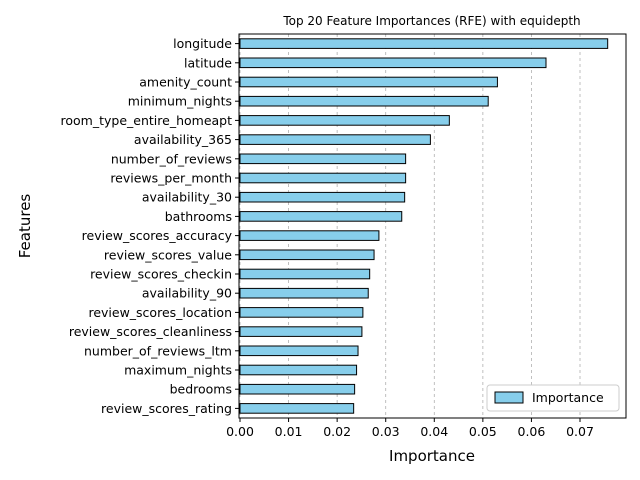  Describe the element at coordinates (198, 216) in the screenshot. I see `y-tick-label: bathrooms` at that location.